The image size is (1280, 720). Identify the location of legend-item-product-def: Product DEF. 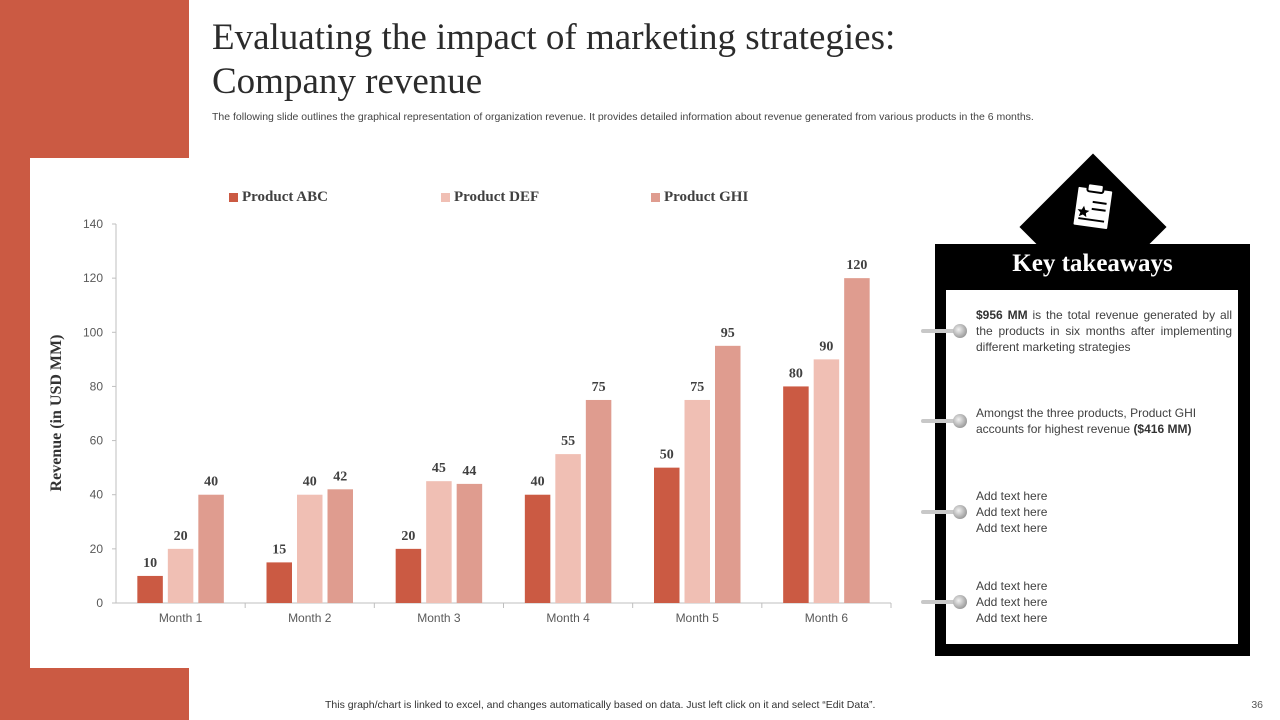
(490, 197).